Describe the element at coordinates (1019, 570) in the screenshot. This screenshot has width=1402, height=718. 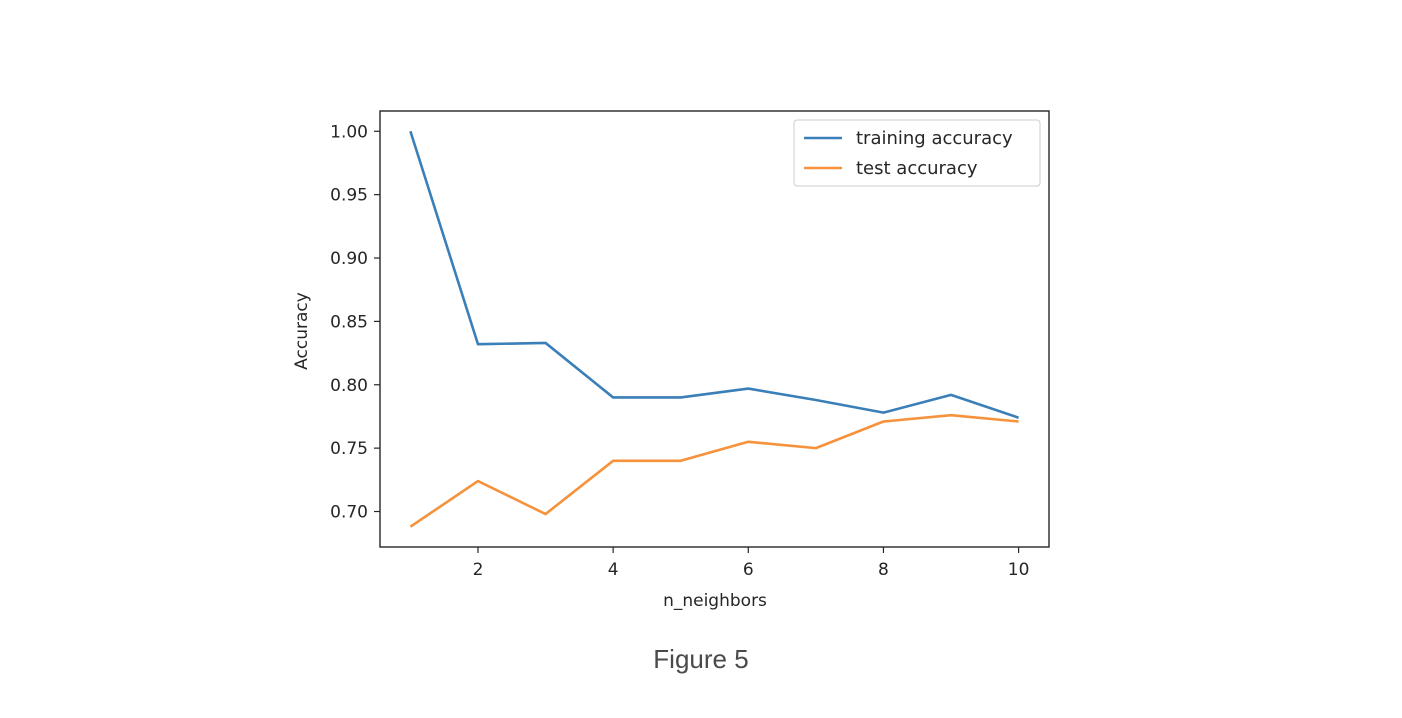
I see `x-tick-label: 10` at that location.